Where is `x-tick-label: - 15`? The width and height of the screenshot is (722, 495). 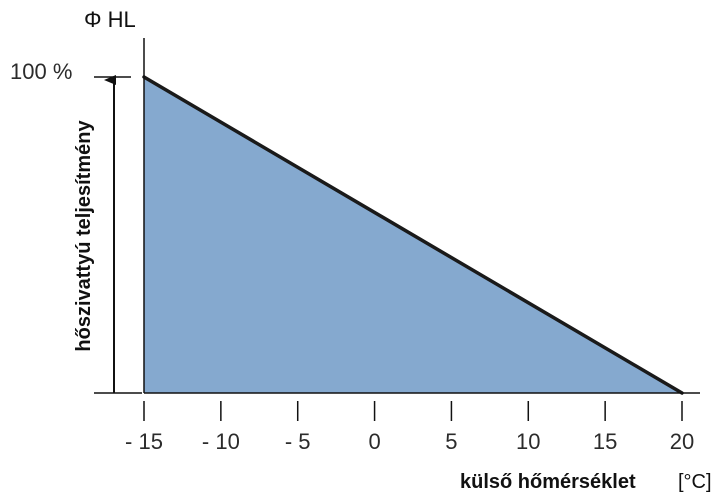
x-tick-label: - 15 is located at coordinates (144, 441).